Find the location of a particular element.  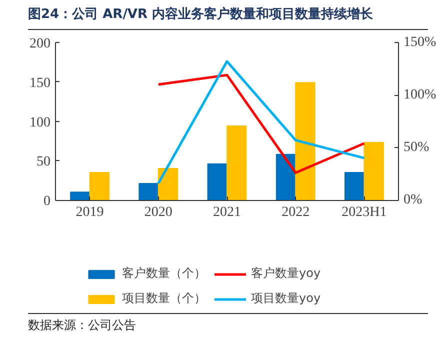

y2-tick-label: 100% is located at coordinates (420, 95).